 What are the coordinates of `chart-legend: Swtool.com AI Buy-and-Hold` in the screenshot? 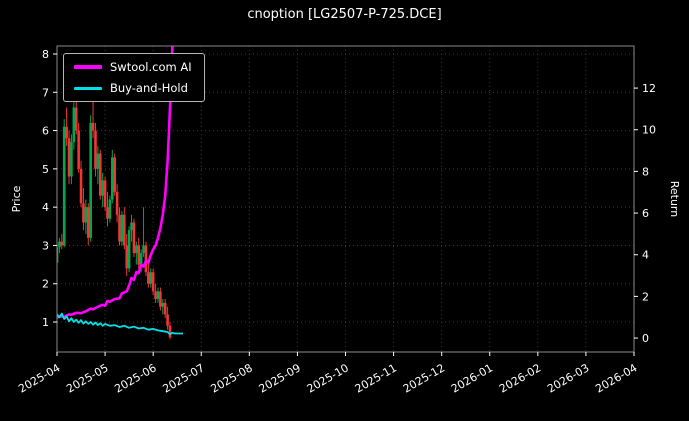 It's located at (134, 77).